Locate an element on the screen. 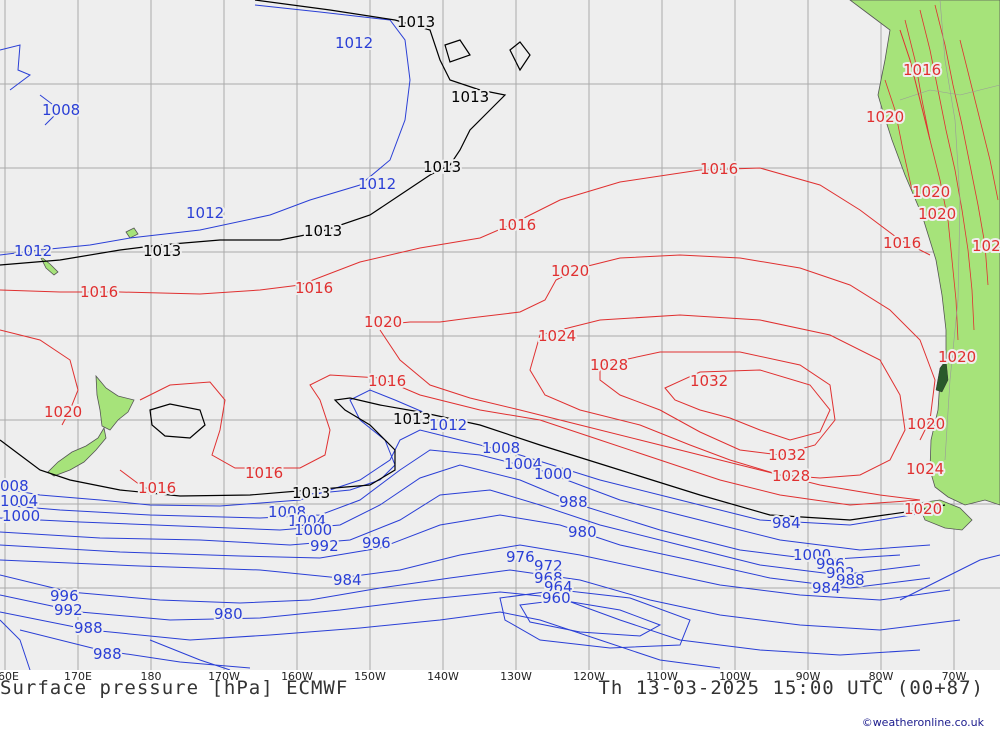  andes-terrain-contours is located at coordinates (941, 172).